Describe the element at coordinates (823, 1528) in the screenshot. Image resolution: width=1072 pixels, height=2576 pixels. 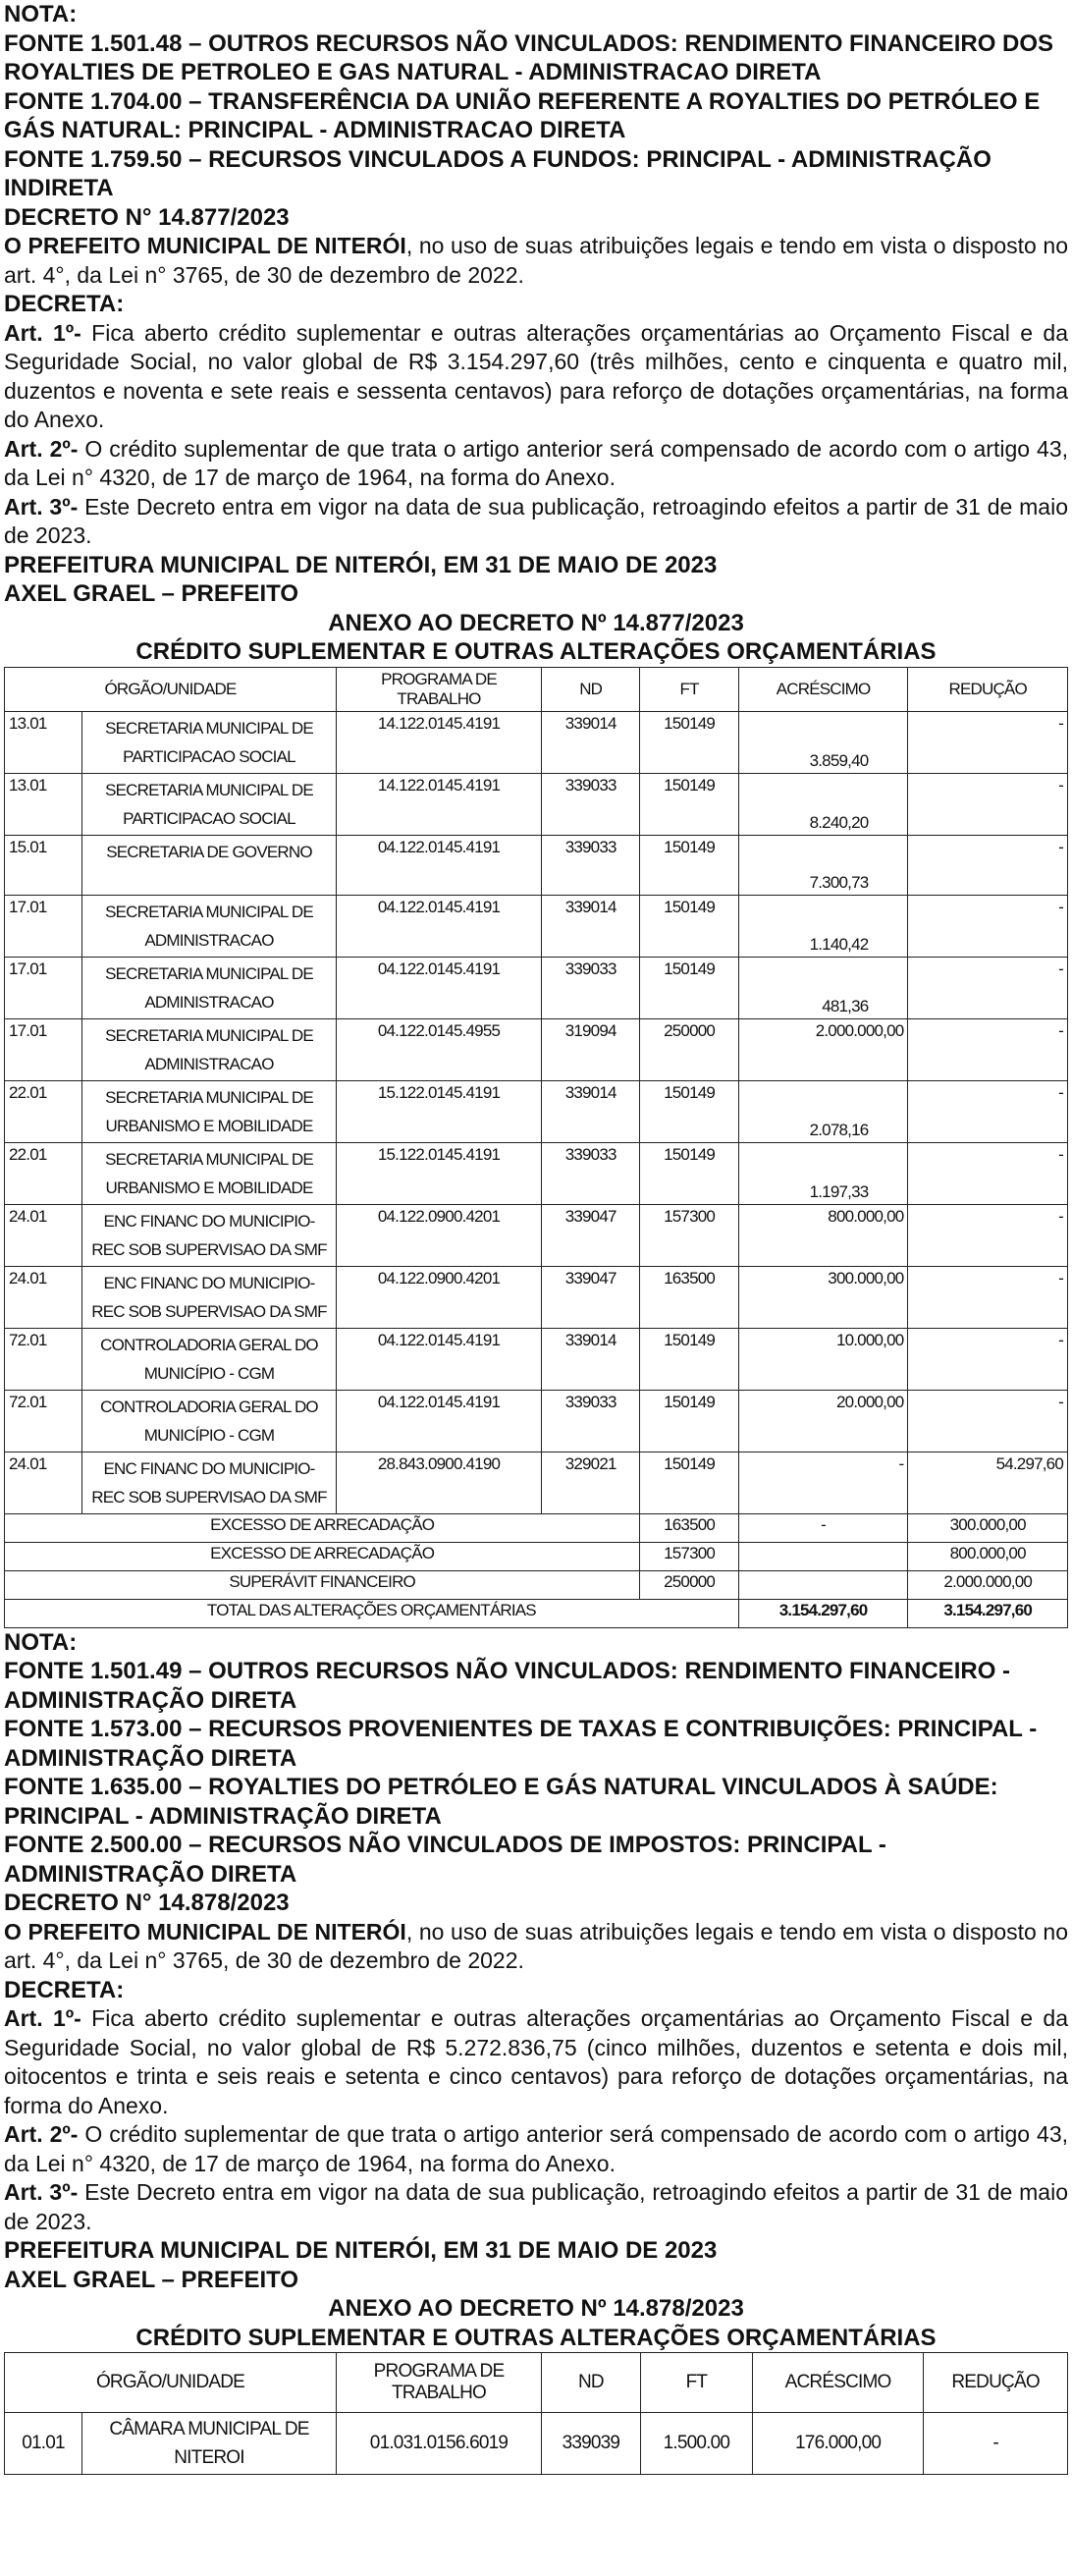
I see `summary-acrescimo: -` at that location.